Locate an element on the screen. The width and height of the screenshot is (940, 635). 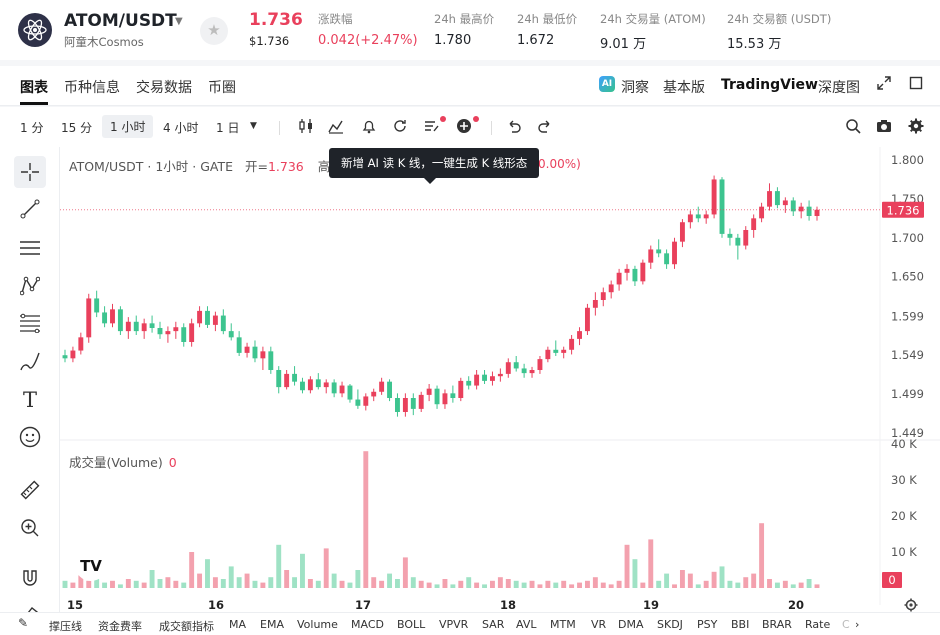
replay-icon is located at coordinates (400, 128).